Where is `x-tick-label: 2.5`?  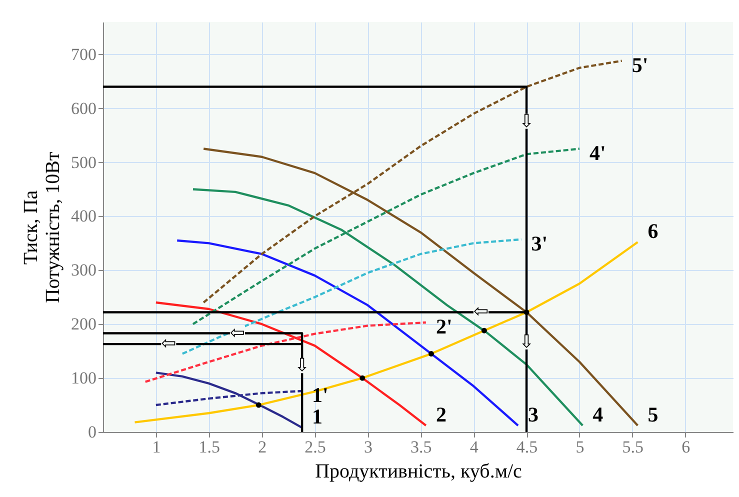 x-tick-label: 2.5 is located at coordinates (315, 447).